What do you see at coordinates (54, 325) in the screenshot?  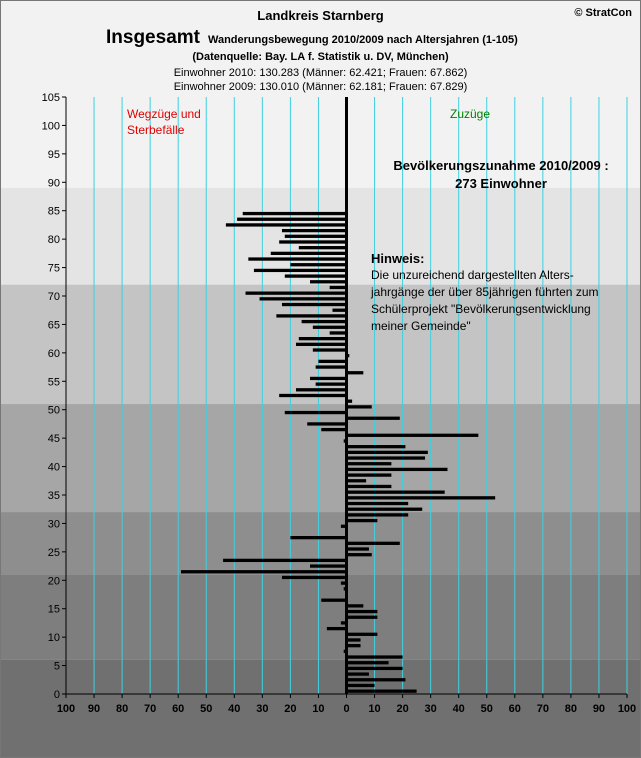 I see `y-tick-label: 65` at bounding box center [54, 325].